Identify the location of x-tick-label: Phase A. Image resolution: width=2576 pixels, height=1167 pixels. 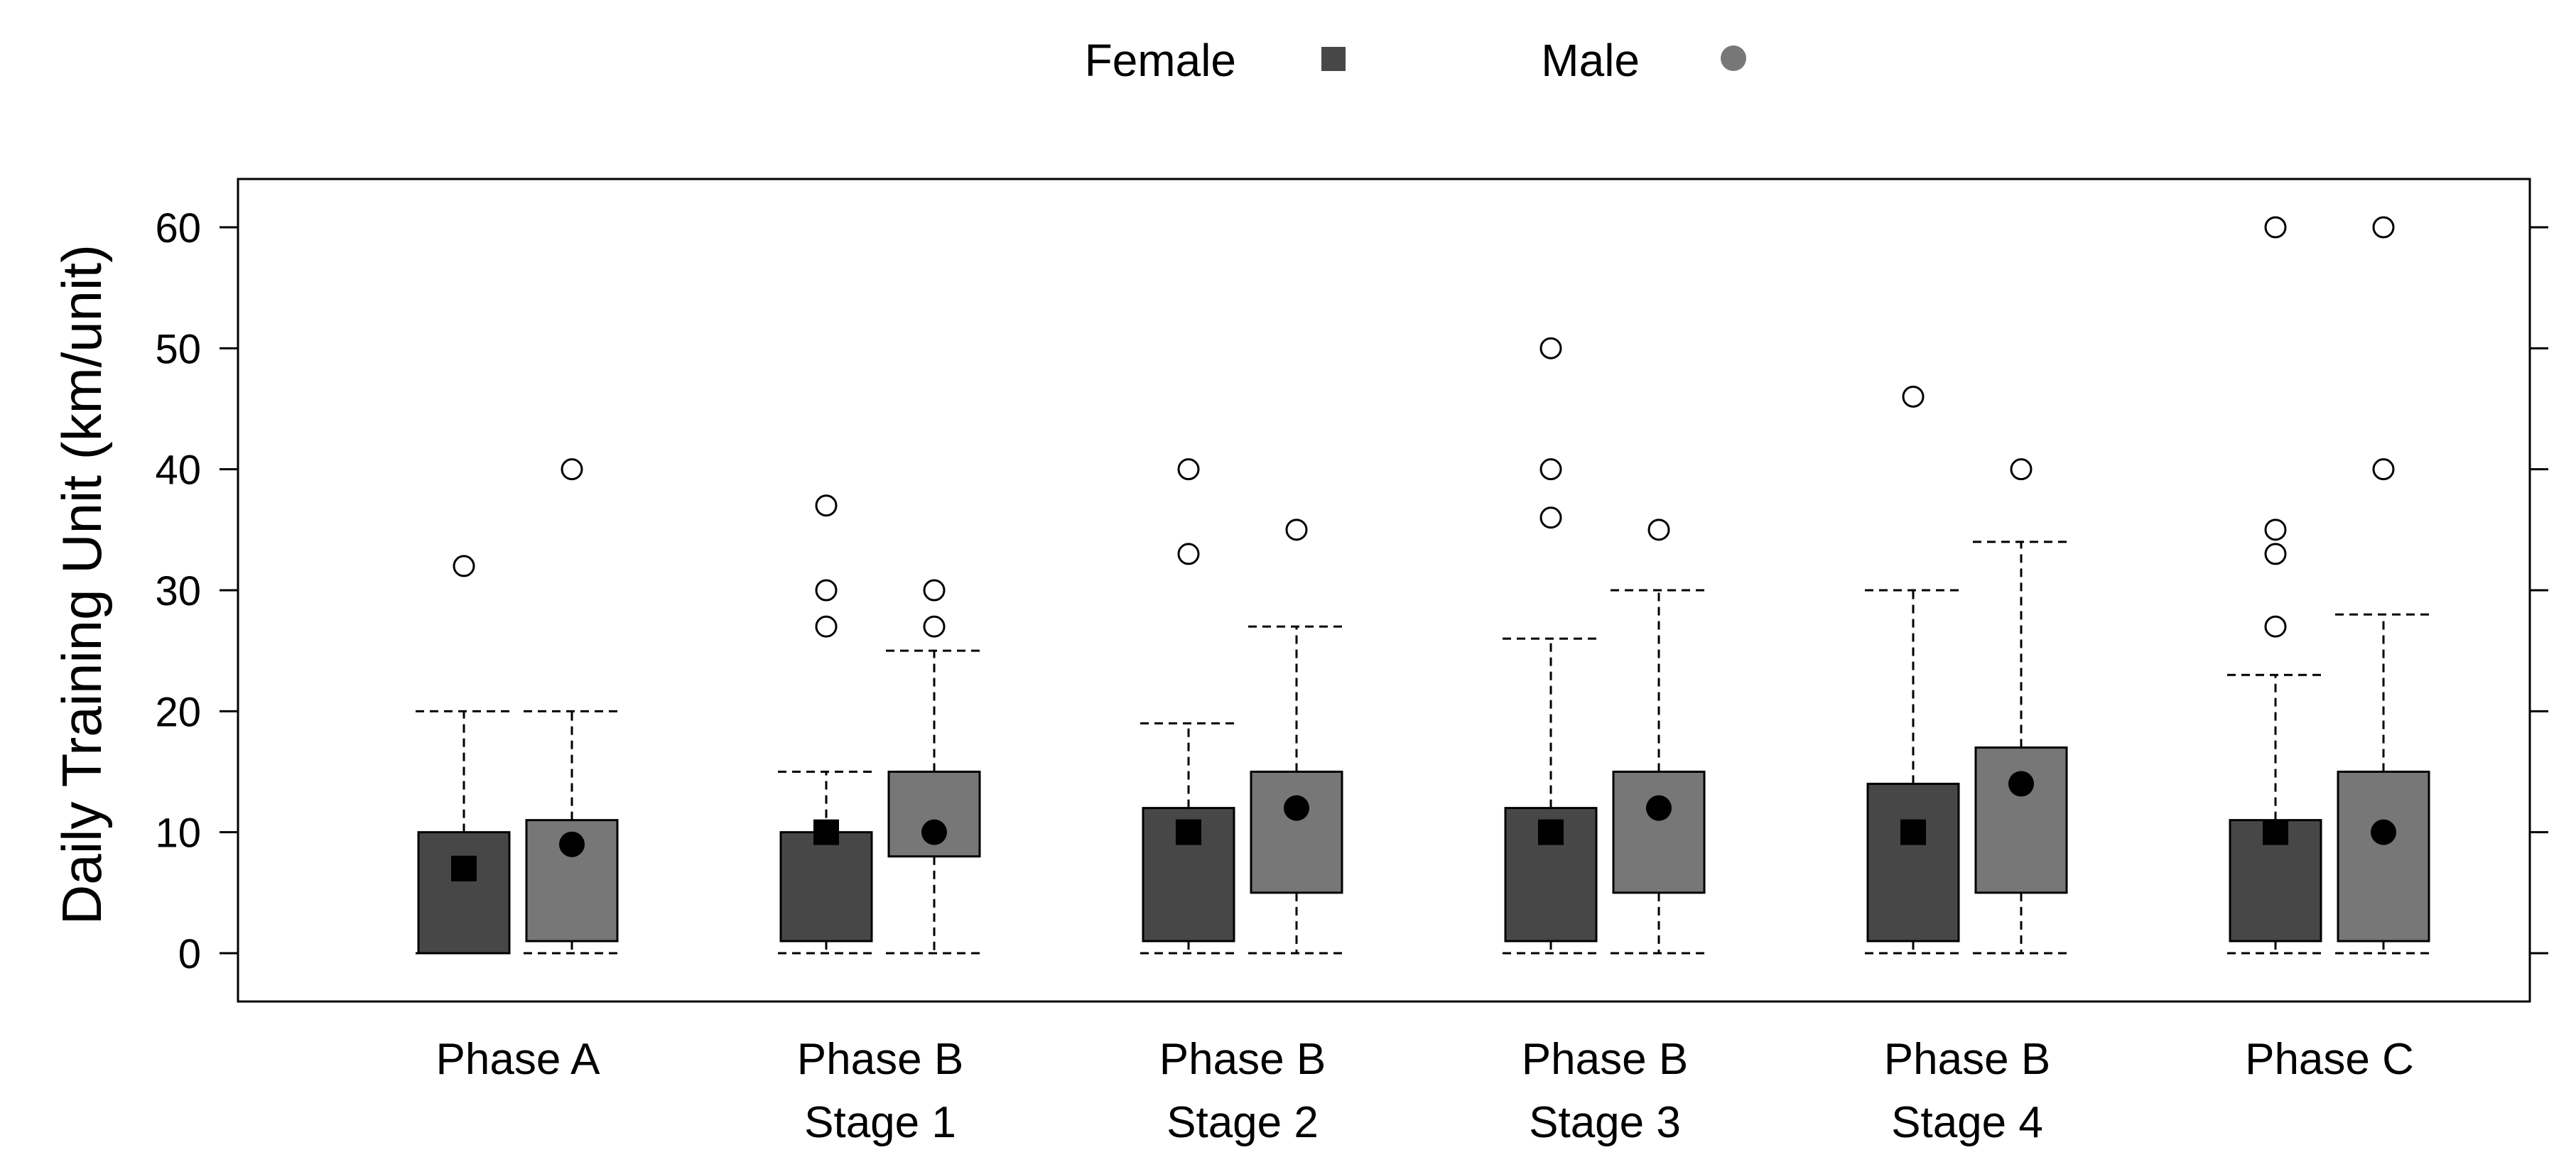
(518, 1059).